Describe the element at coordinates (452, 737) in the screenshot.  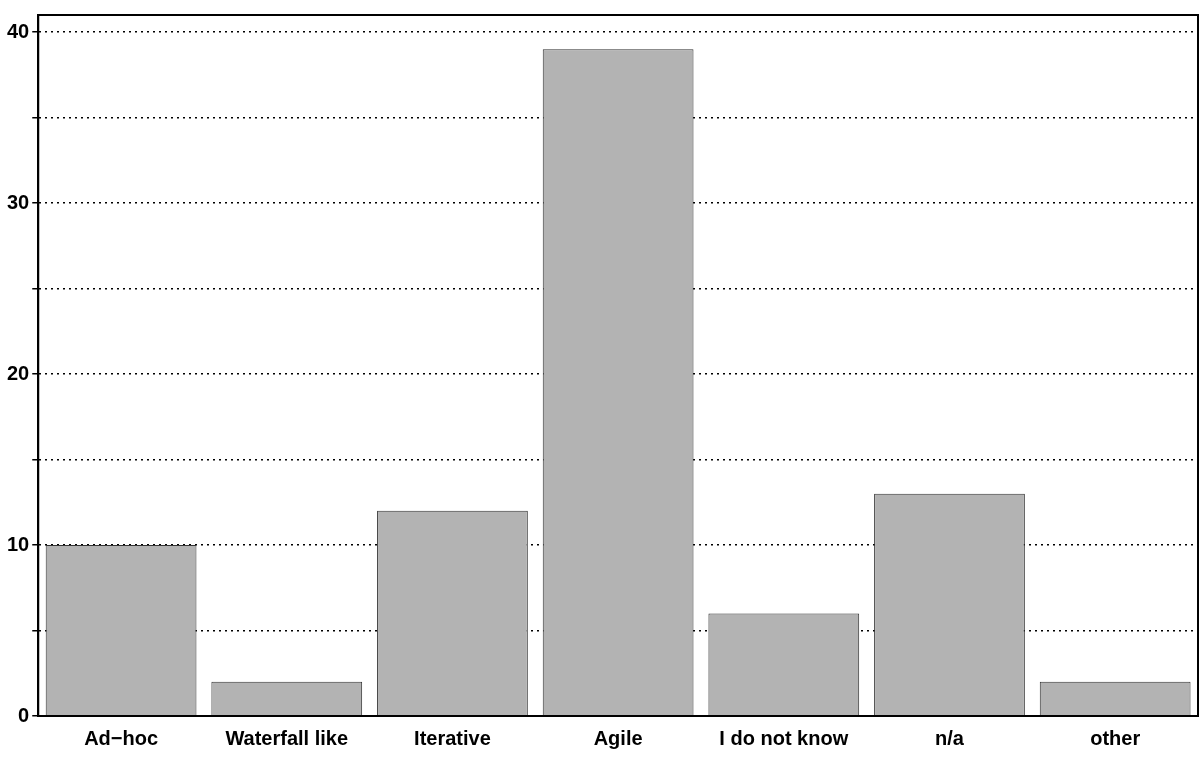
I see `x-tick-label: Iterative` at that location.